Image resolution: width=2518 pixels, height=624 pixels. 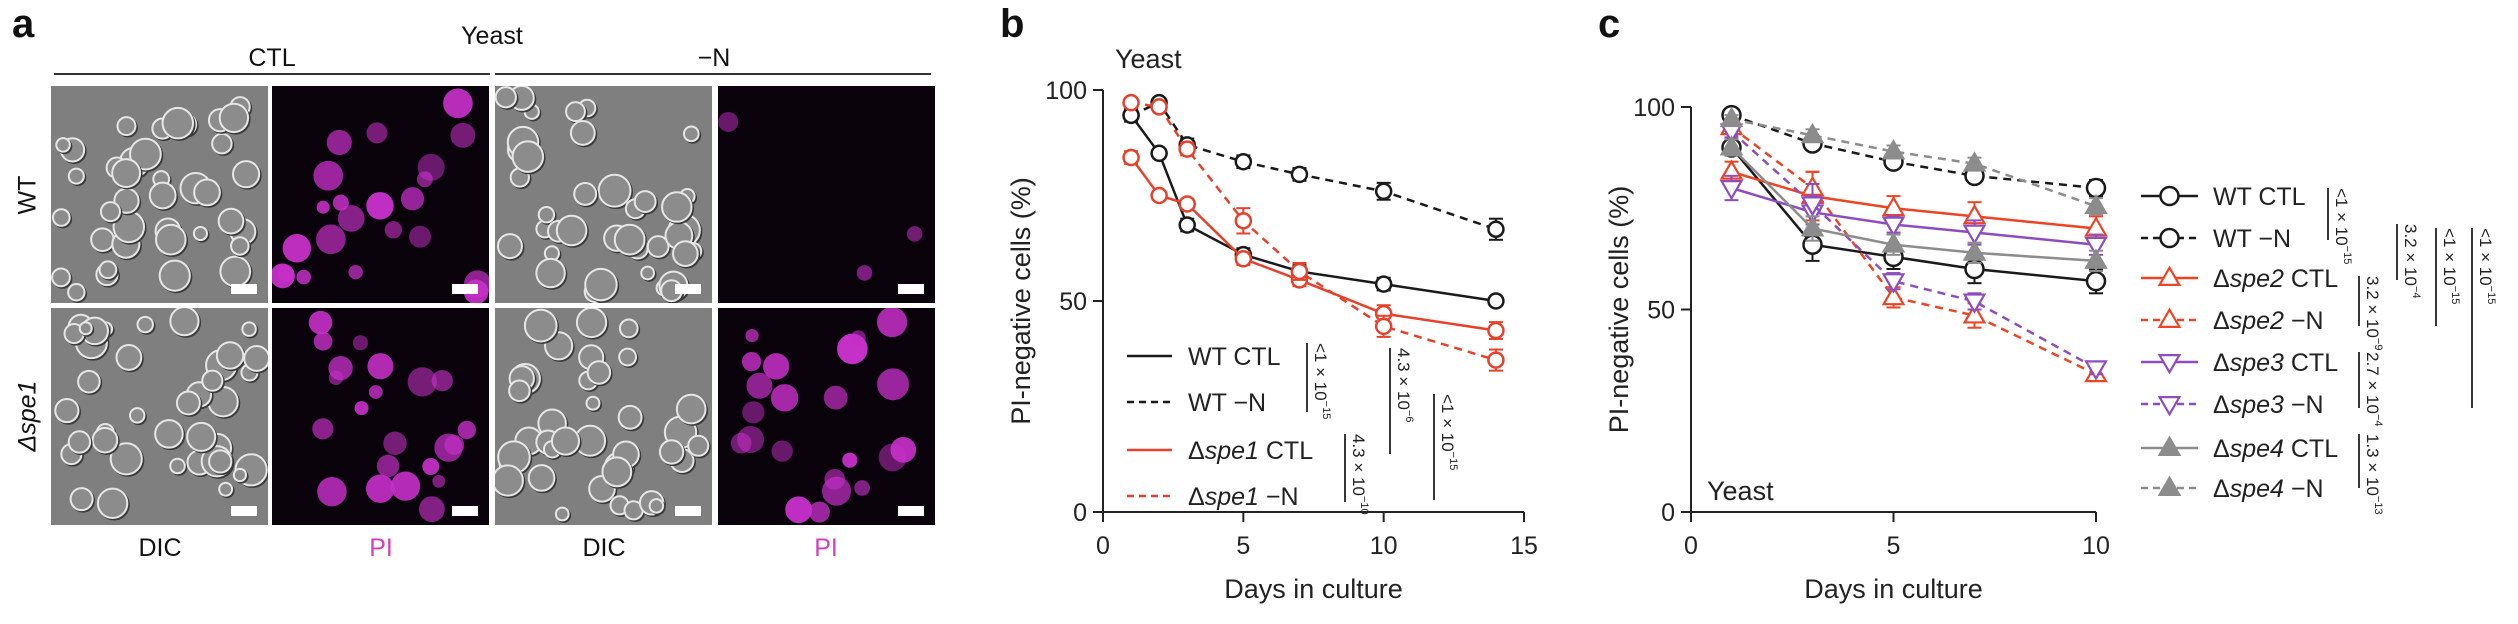 What do you see at coordinates (1073, 302) in the screenshot?
I see `y-tick-label: 50` at bounding box center [1073, 302].